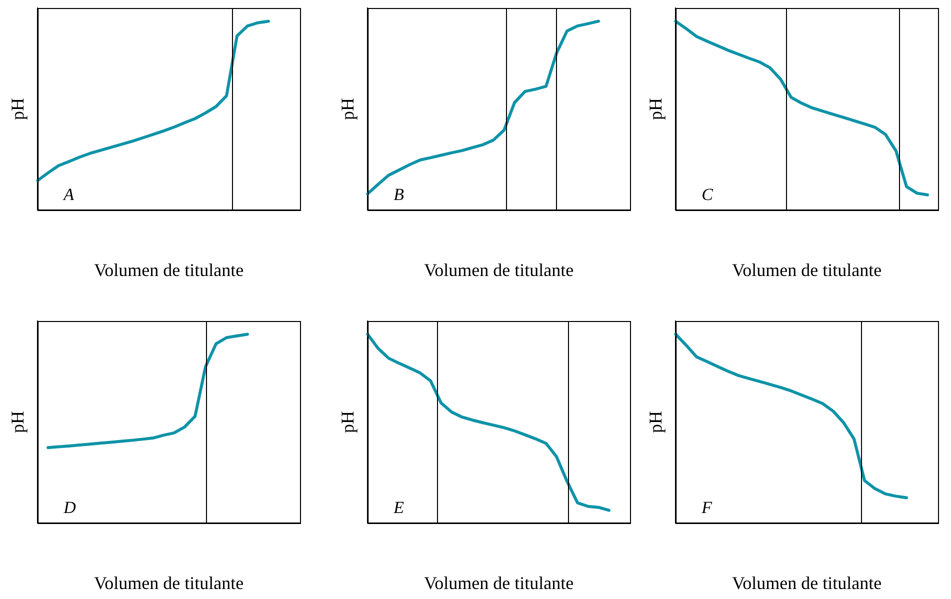 This screenshot has height=599, width=951. Describe the element at coordinates (399, 194) in the screenshot. I see `annotation: B` at that location.